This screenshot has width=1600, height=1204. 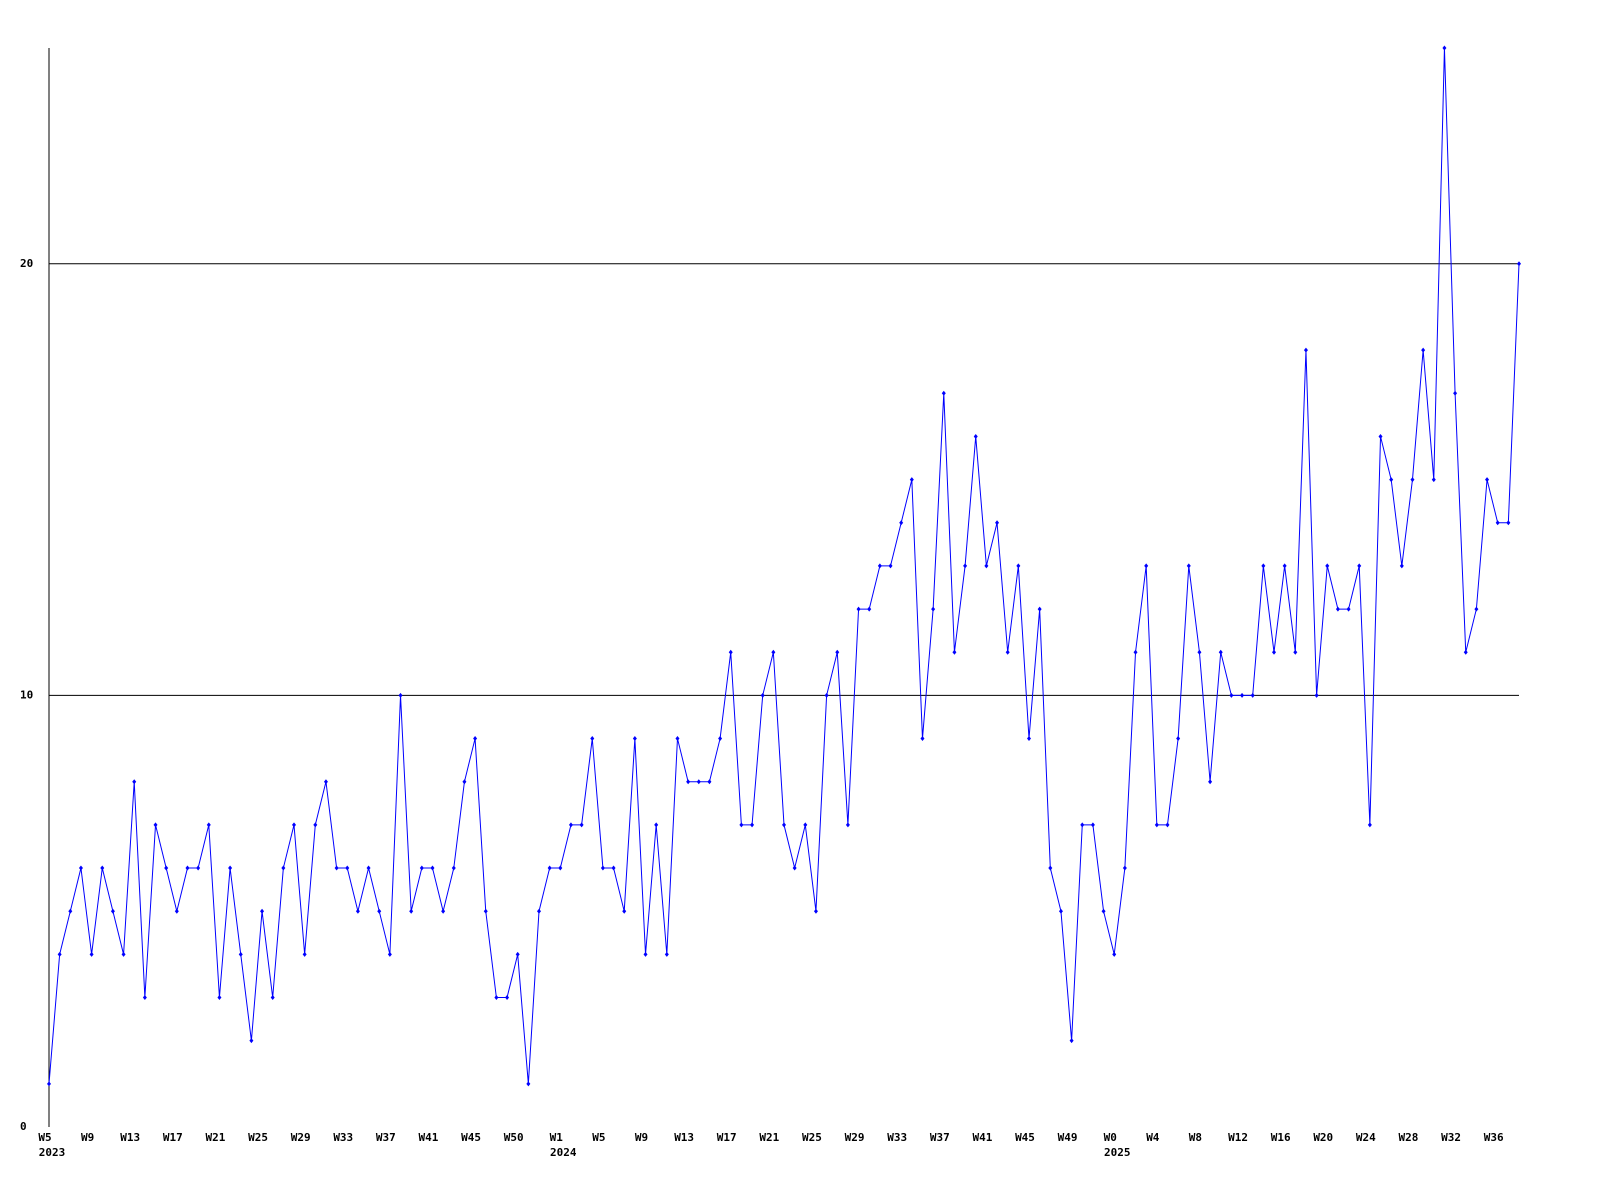 What do you see at coordinates (1068, 1137) in the screenshot?
I see `x-tick-label: W49` at bounding box center [1068, 1137].